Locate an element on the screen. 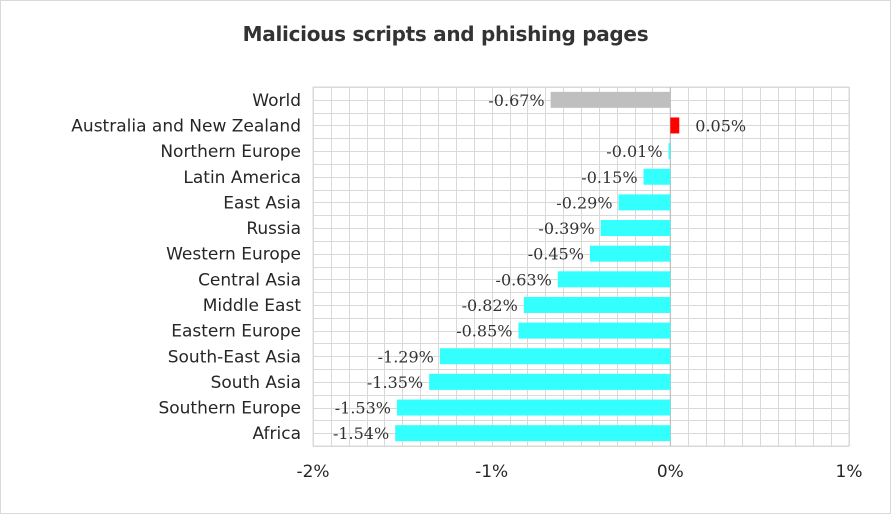 This screenshot has width=891, height=514. bar-central-asia is located at coordinates (614, 279).